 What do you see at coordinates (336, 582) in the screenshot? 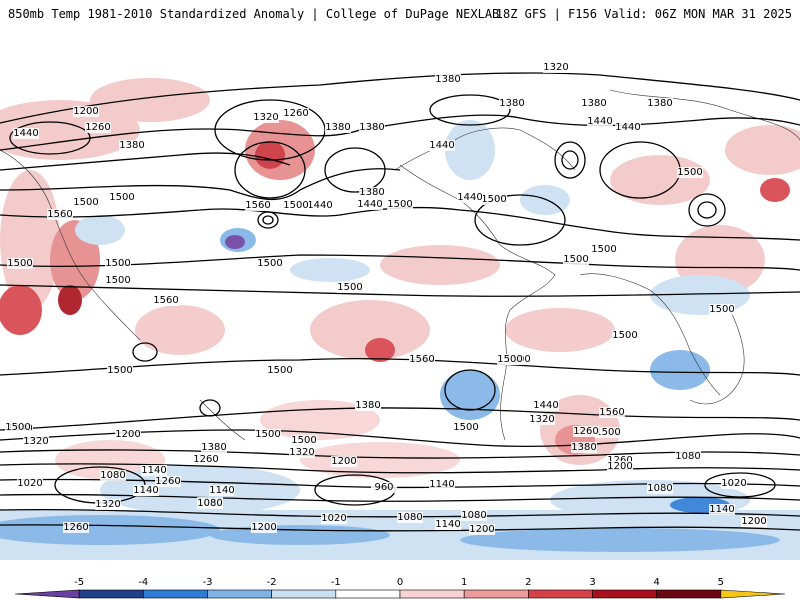
I see `color-scale-tick-label: -1` at bounding box center [336, 582].